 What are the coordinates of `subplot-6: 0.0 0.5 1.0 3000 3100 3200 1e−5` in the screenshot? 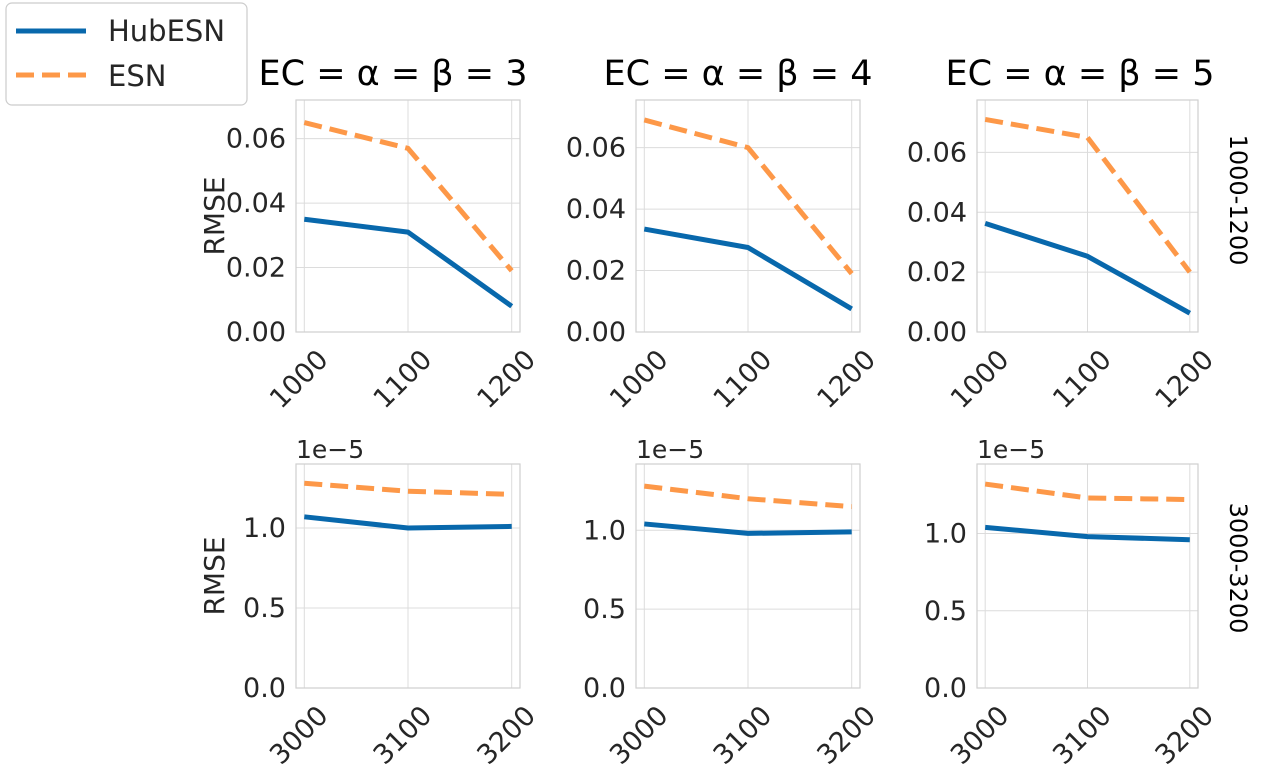 It's located at (1072, 601).